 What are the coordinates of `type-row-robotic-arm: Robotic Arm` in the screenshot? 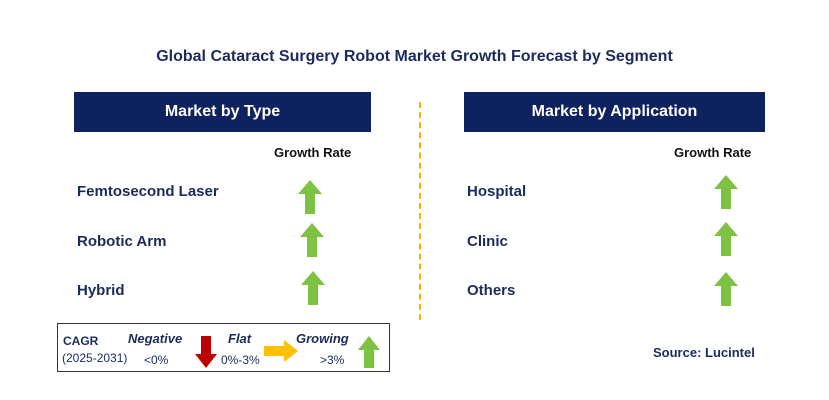 It's located at (122, 241).